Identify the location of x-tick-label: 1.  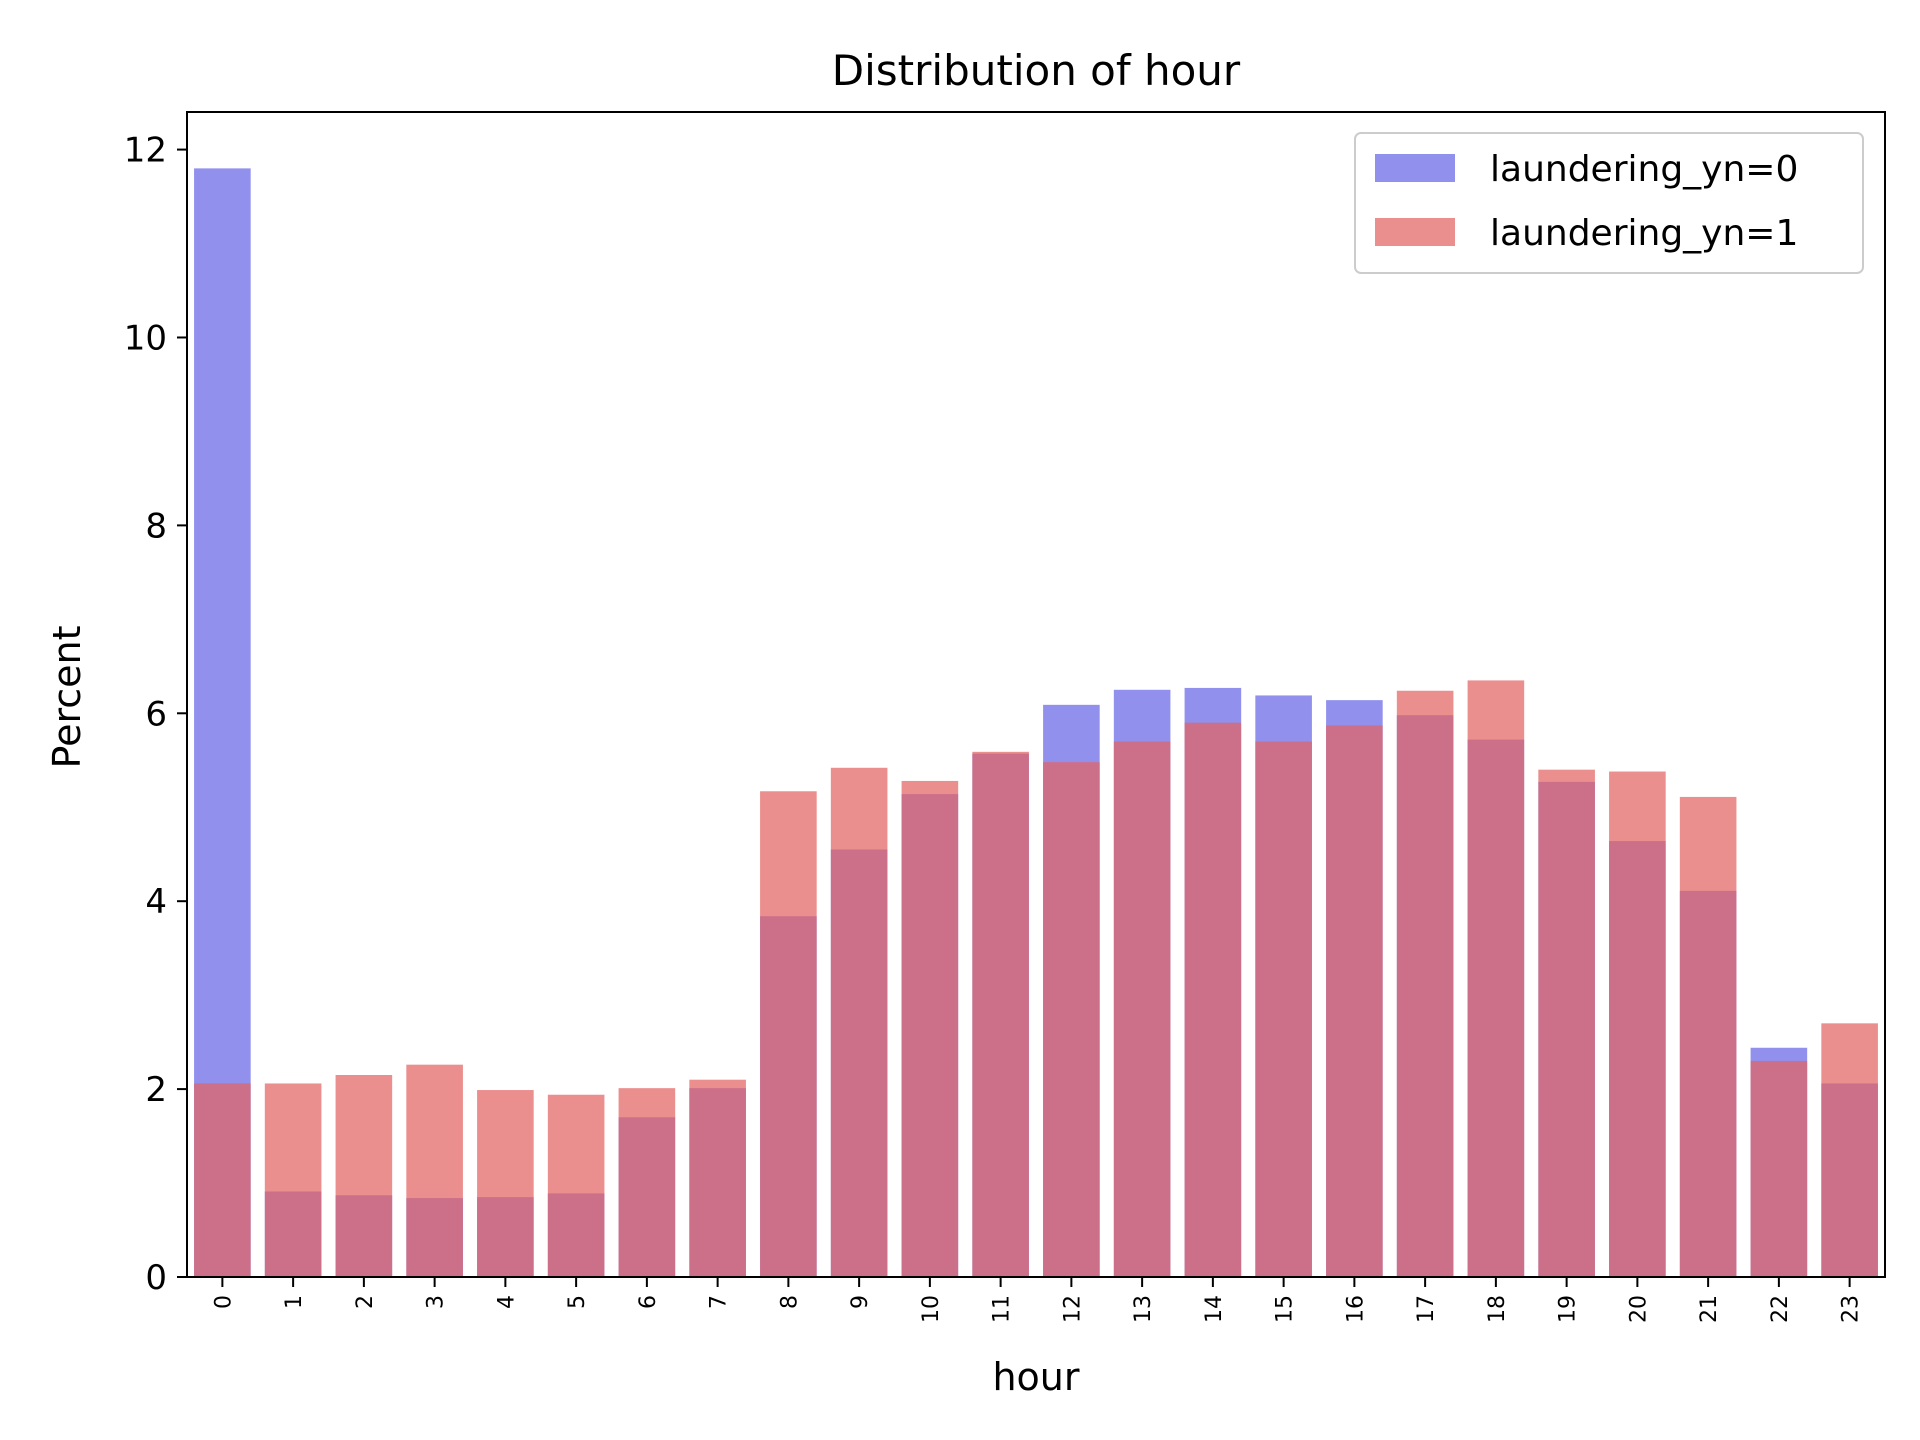
(294, 1302).